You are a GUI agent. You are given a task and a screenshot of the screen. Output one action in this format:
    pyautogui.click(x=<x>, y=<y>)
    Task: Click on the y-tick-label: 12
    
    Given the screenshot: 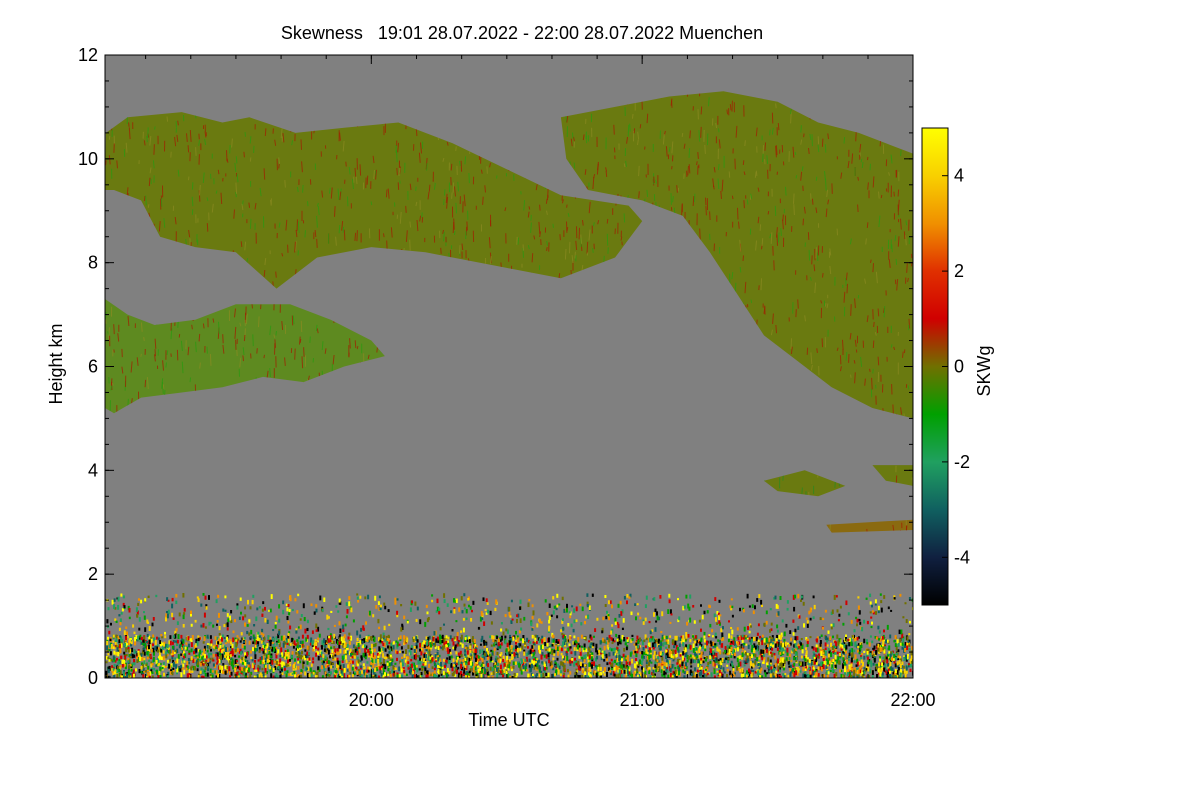 What is the action you would take?
    pyautogui.click(x=88, y=55)
    